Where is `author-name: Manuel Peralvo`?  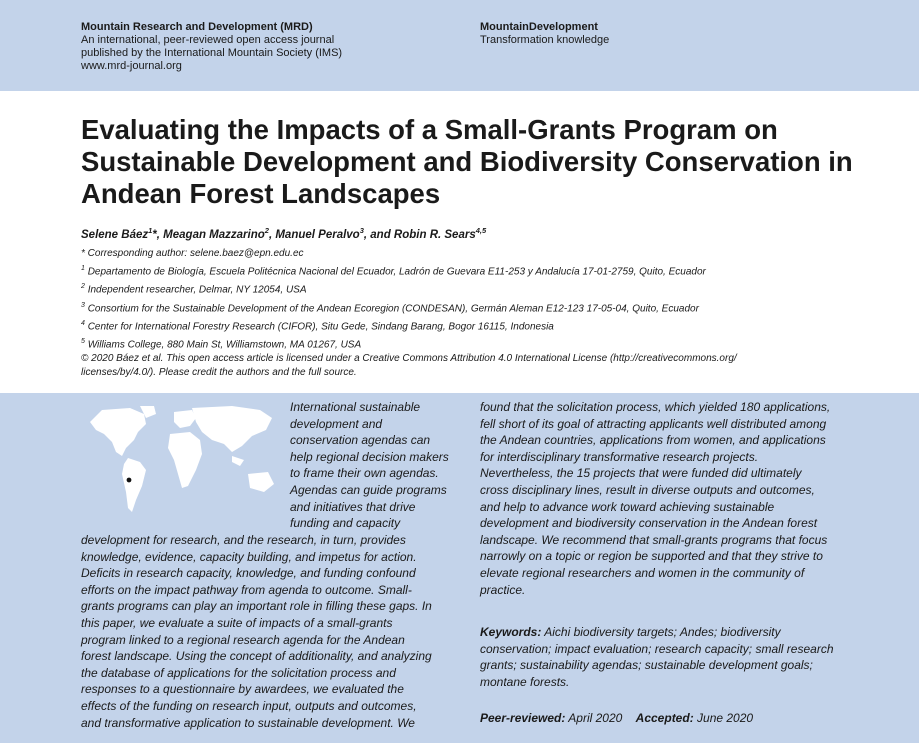
author-name: Manuel Peralvo is located at coordinates (317, 234).